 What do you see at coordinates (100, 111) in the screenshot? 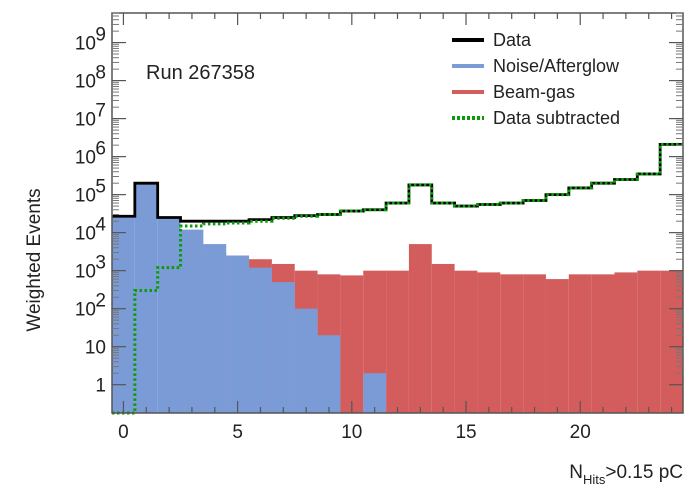
I see `y-tick-exponent: 7` at bounding box center [100, 111].